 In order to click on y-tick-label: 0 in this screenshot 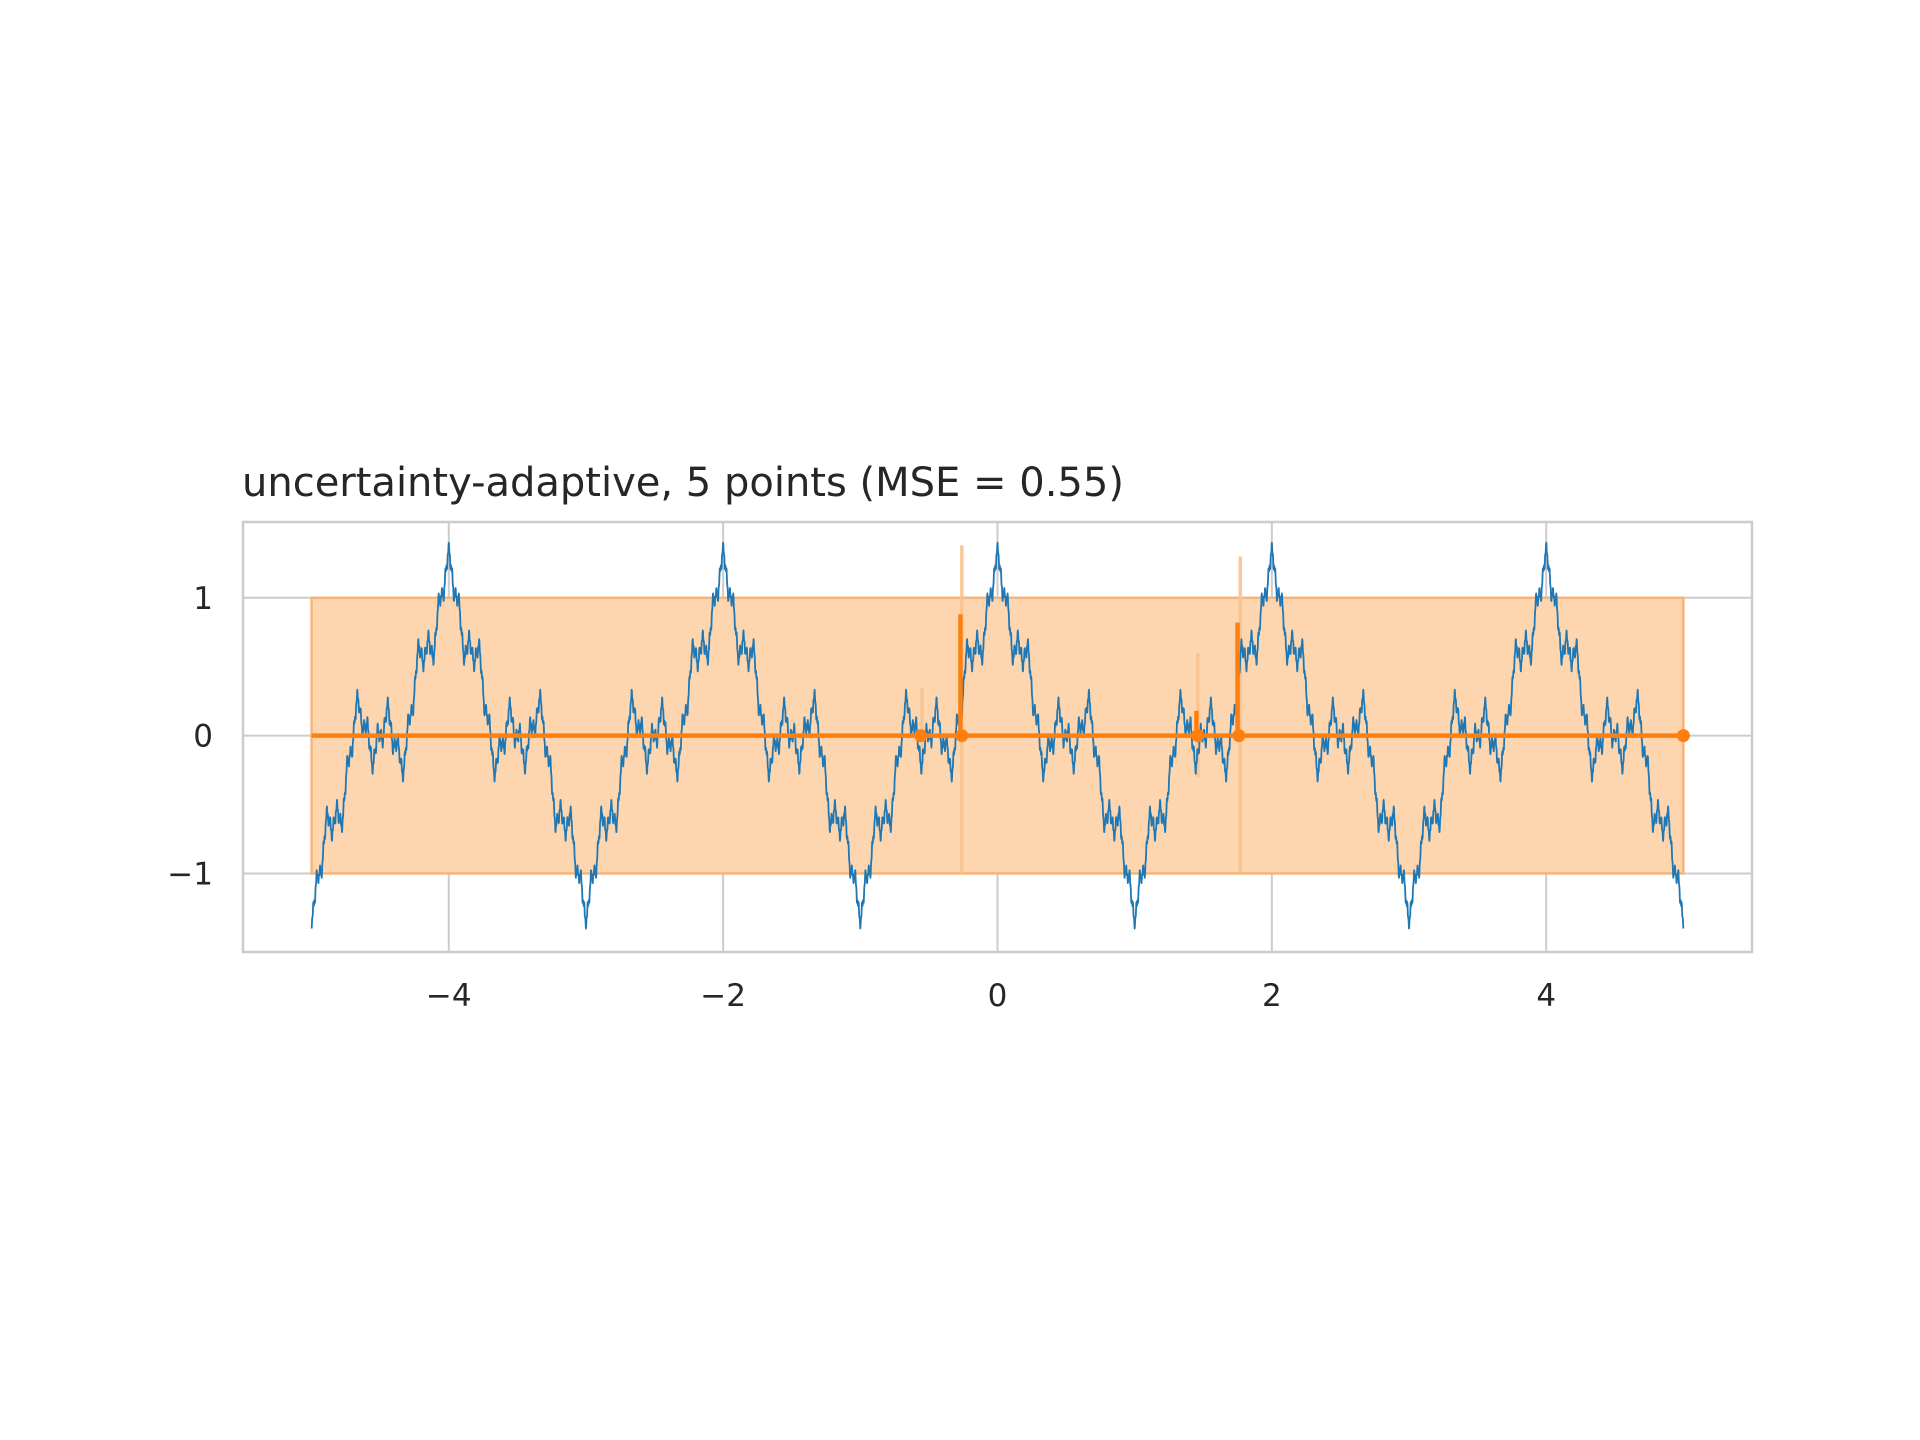, I will do `click(203, 737)`.